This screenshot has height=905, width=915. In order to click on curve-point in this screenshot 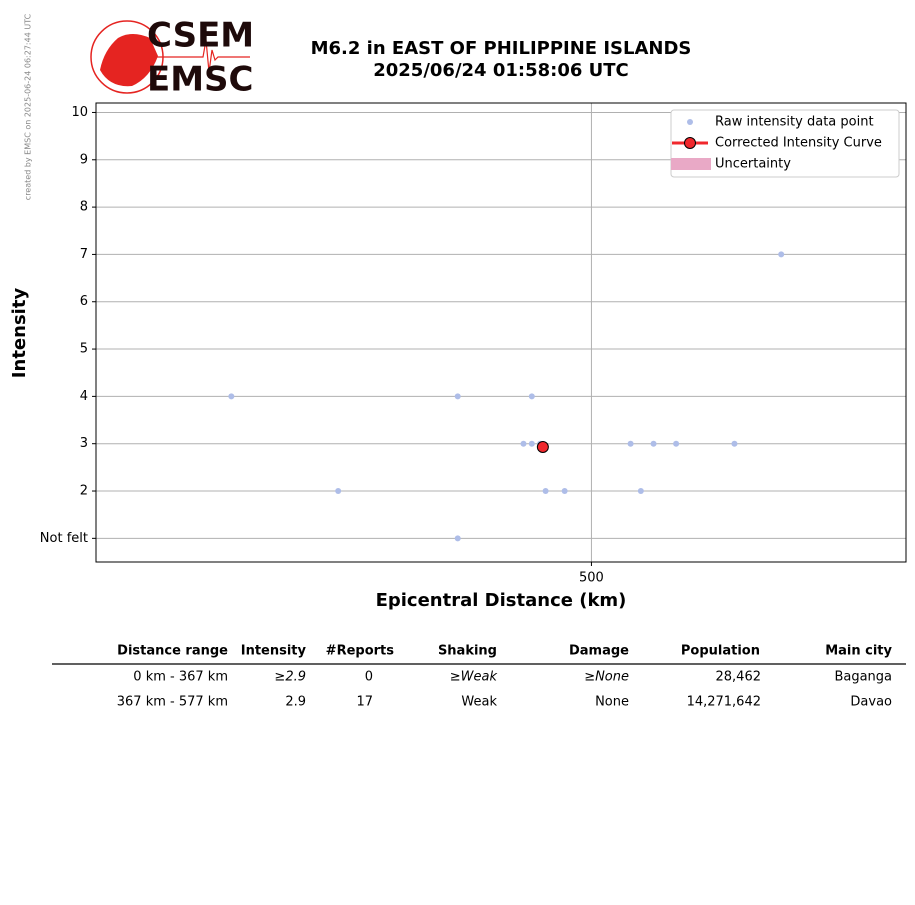, I will do `click(542, 447)`.